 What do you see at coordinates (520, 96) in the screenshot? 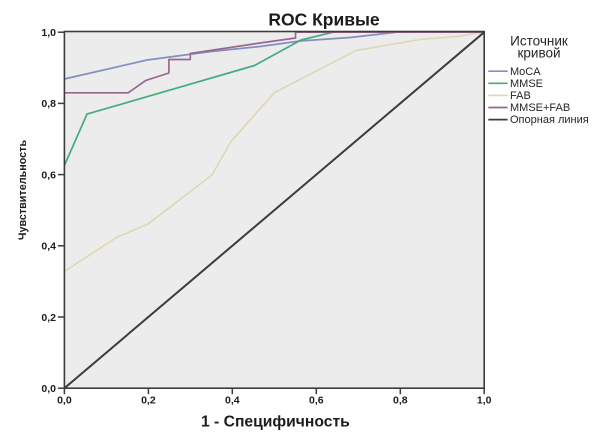
I see `svg-text: FAB` at bounding box center [520, 96].